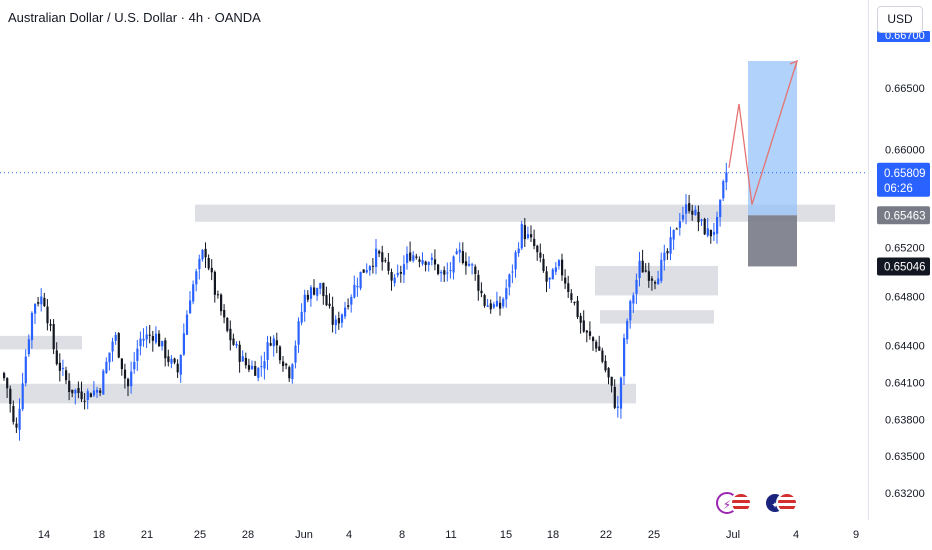  Describe the element at coordinates (200, 535) in the screenshot. I see `time-tick-label: 25` at that location.